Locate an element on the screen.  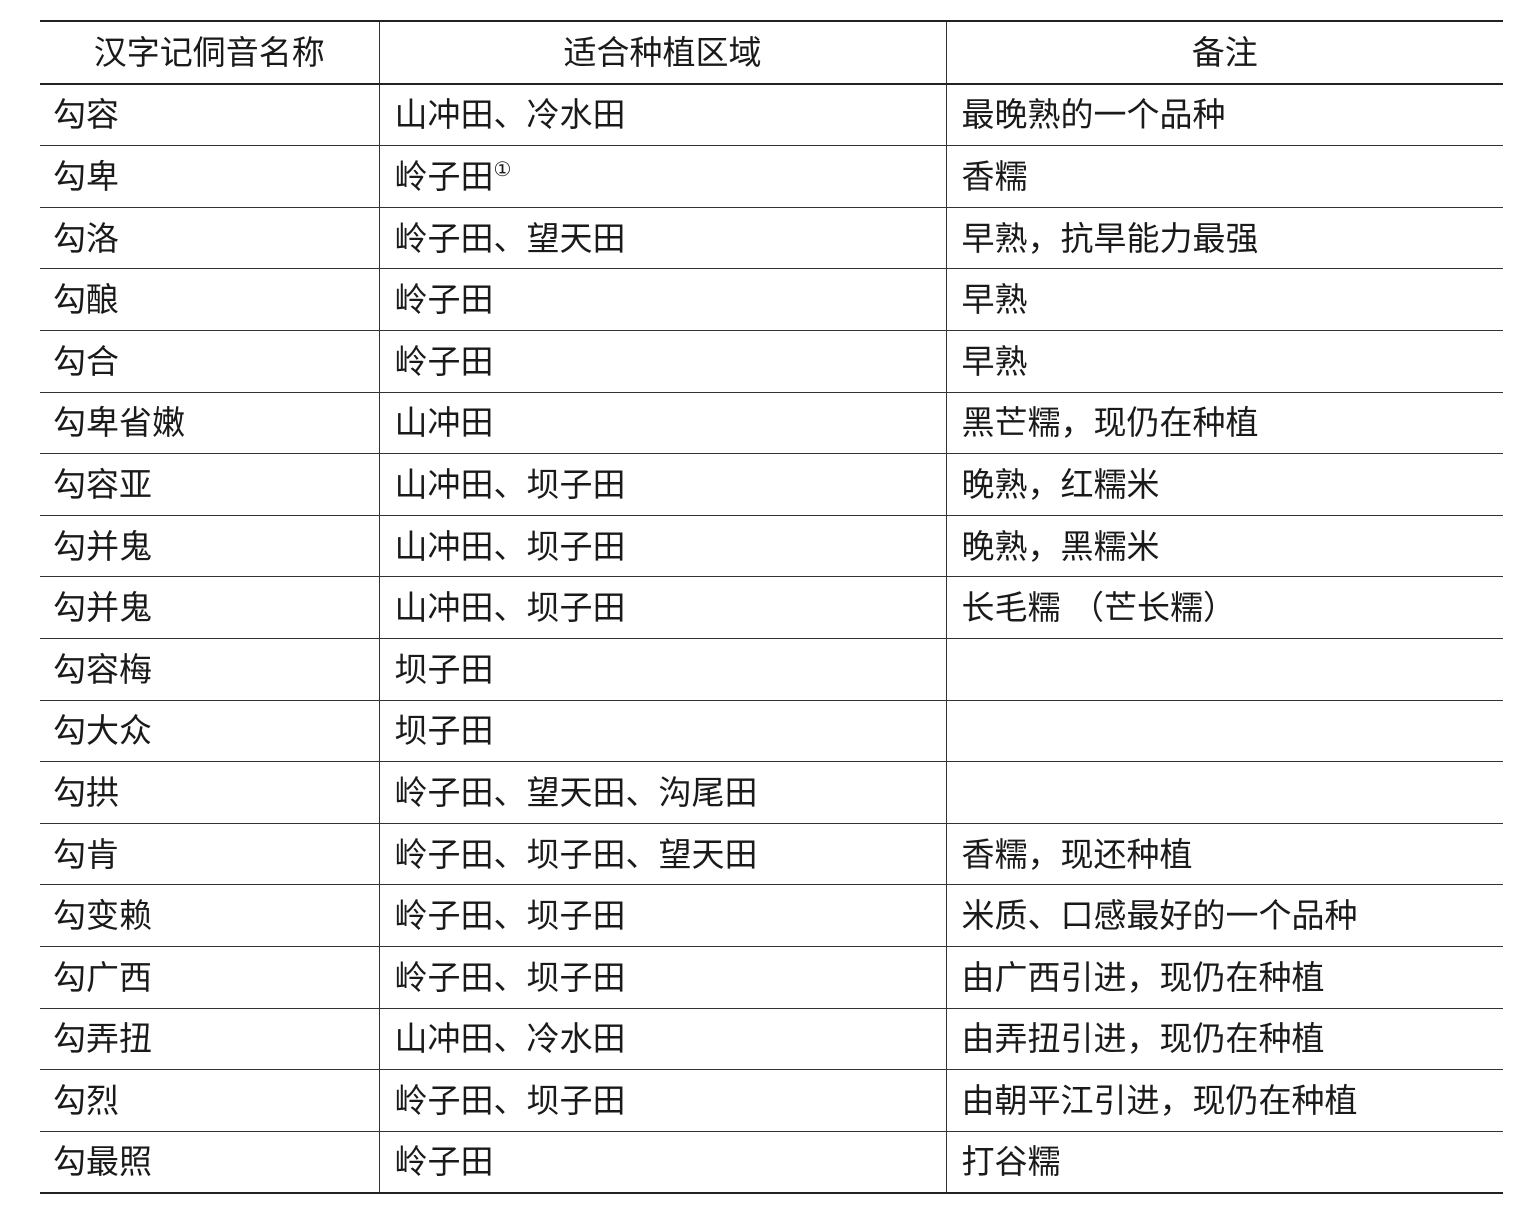
cell-note: 黑芒糯，现仍在种植 is located at coordinates (1224, 423).